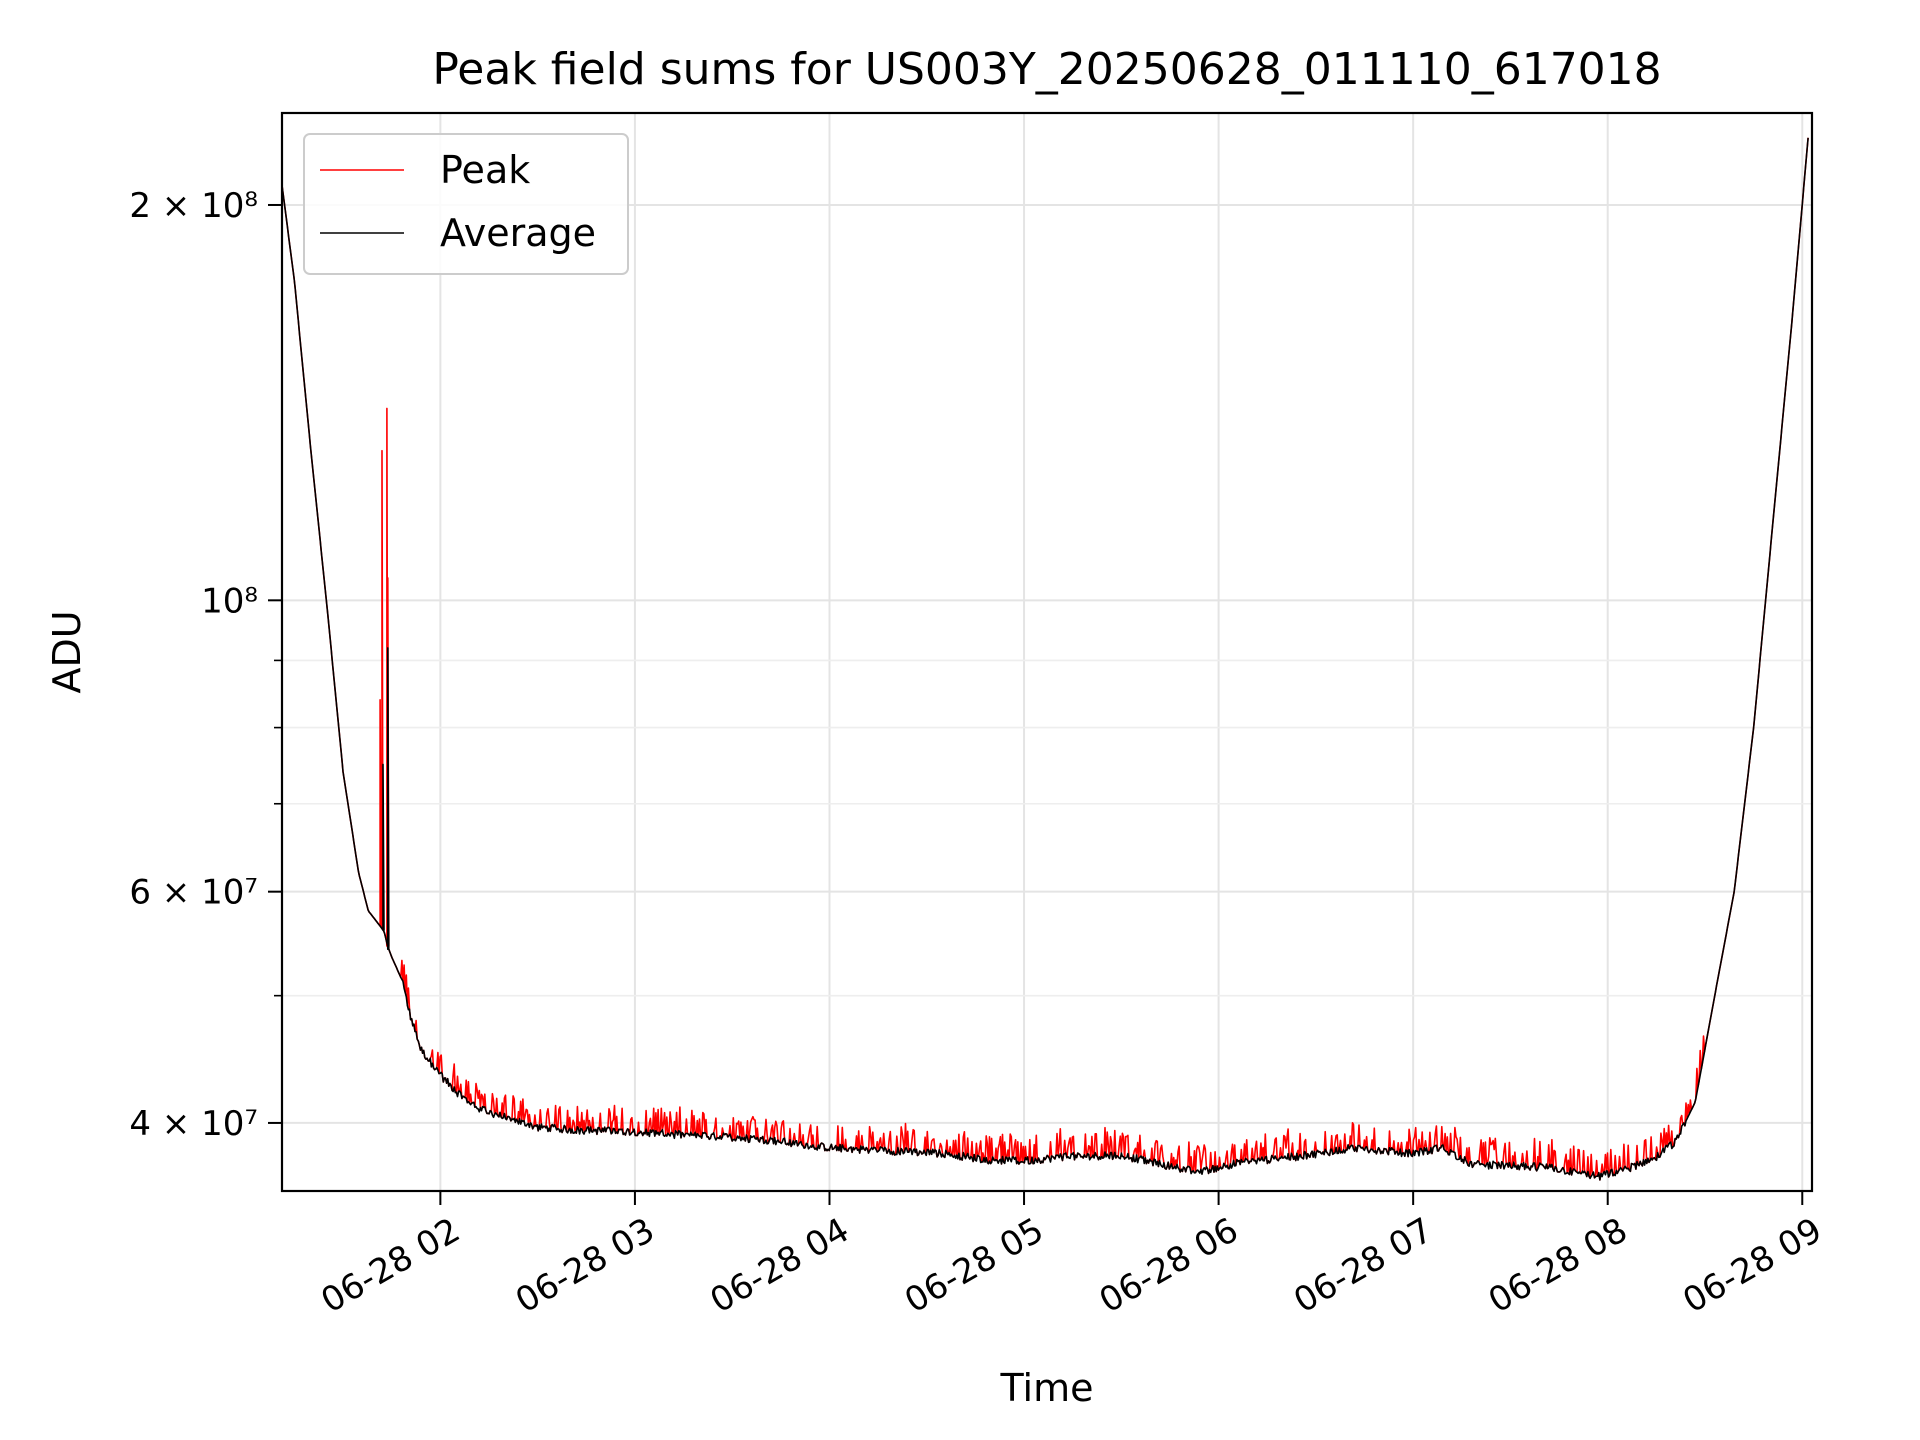  What do you see at coordinates (780, 1265) in the screenshot?
I see `x-tick-label: 06-28 04` at bounding box center [780, 1265].